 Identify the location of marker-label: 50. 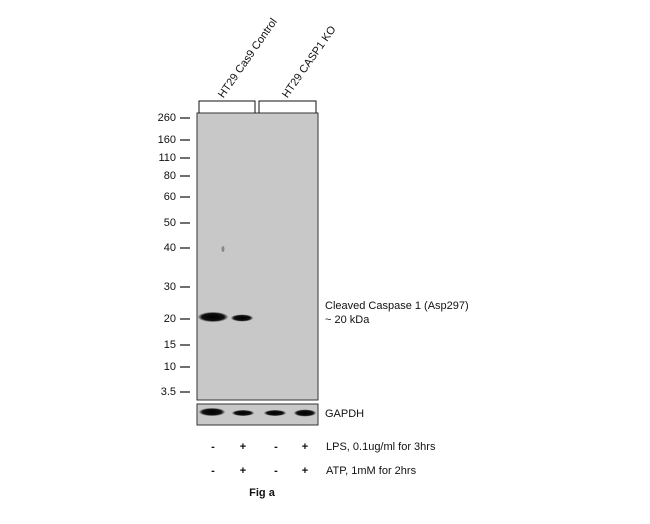
(170, 223).